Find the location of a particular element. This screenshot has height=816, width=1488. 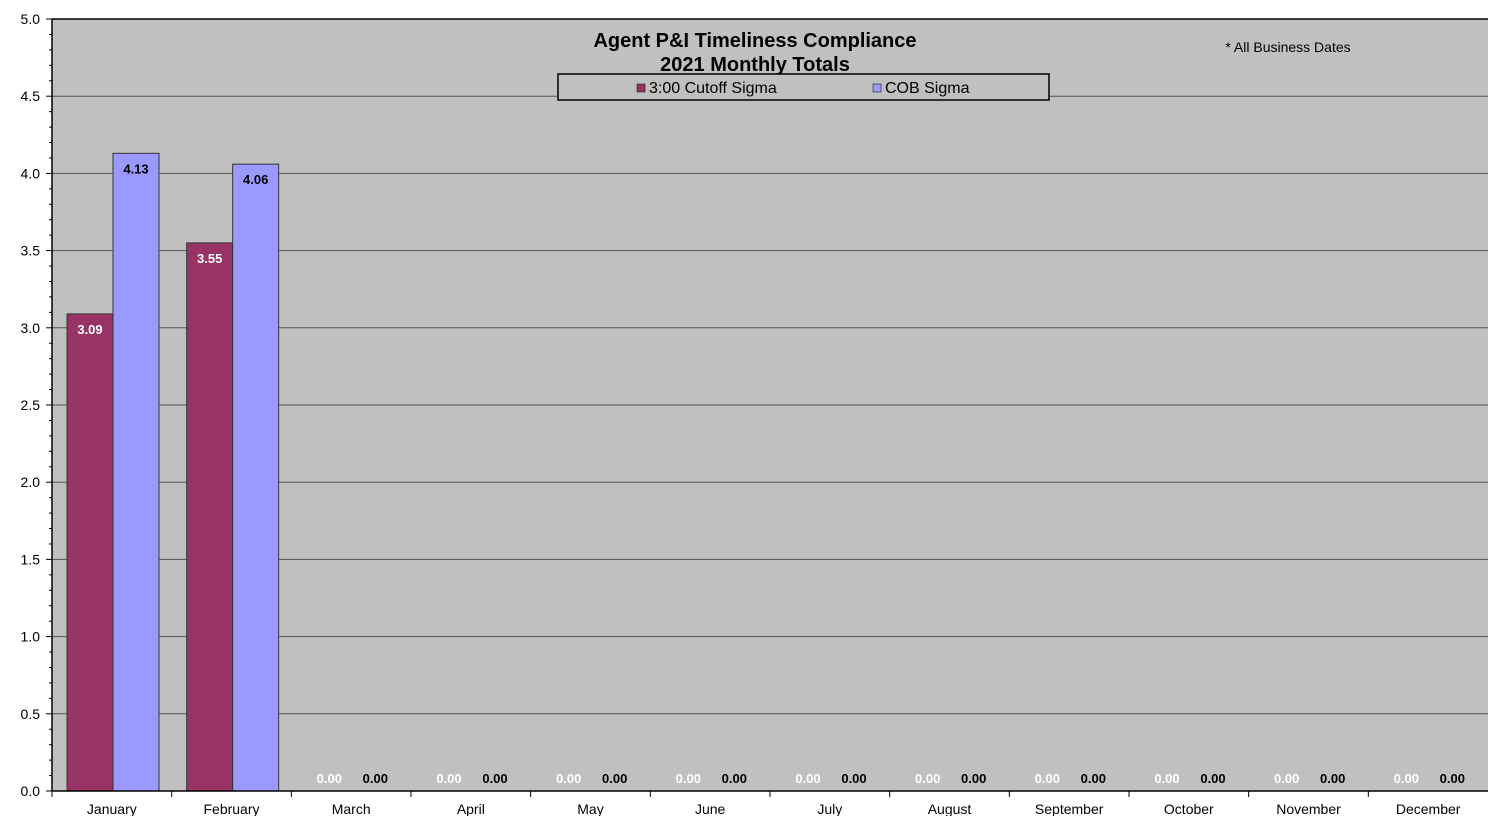

x-tick-label: March is located at coordinates (351, 808).